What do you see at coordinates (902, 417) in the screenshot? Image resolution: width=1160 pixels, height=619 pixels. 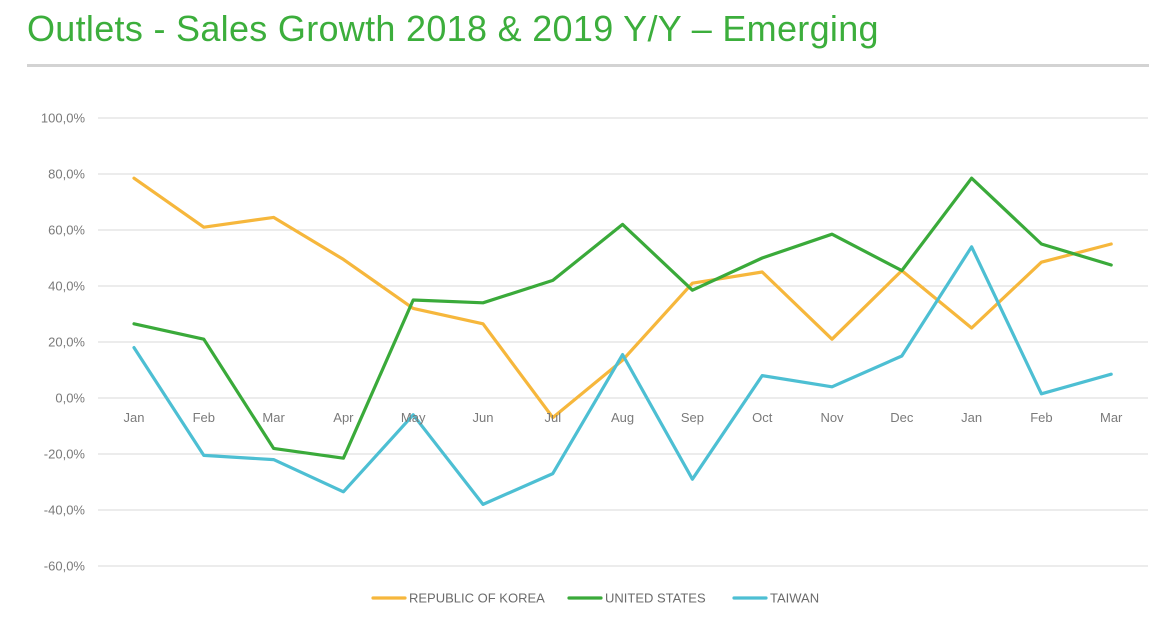 I see `x-tick-label: Dec` at bounding box center [902, 417].